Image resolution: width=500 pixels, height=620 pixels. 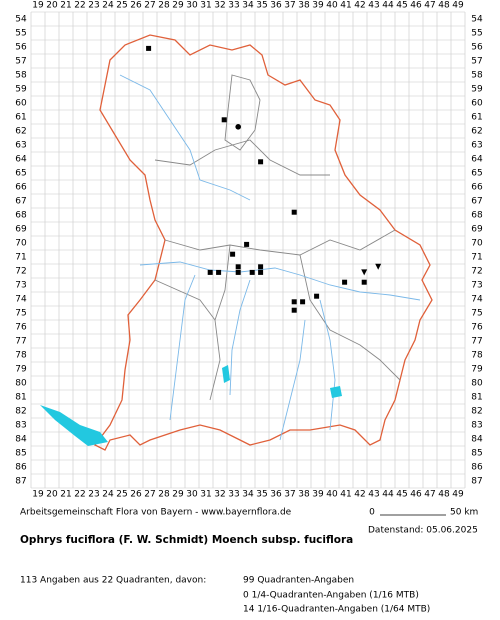 I want to click on column-label: 20, so click(x=52, y=495).